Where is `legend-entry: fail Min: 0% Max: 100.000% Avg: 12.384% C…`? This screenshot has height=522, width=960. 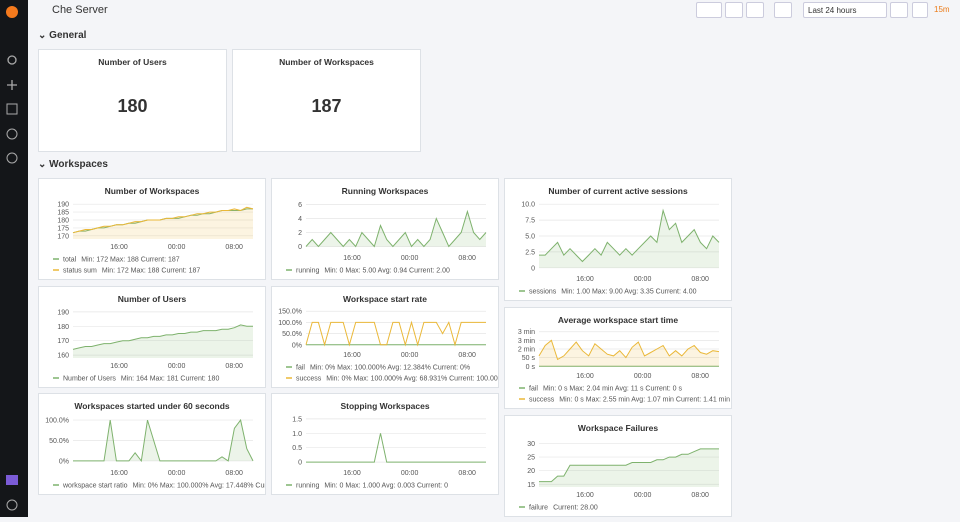 legend-entry: fail Min: 0% Max: 100.000% Avg: 12.384% C… is located at coordinates (383, 368).